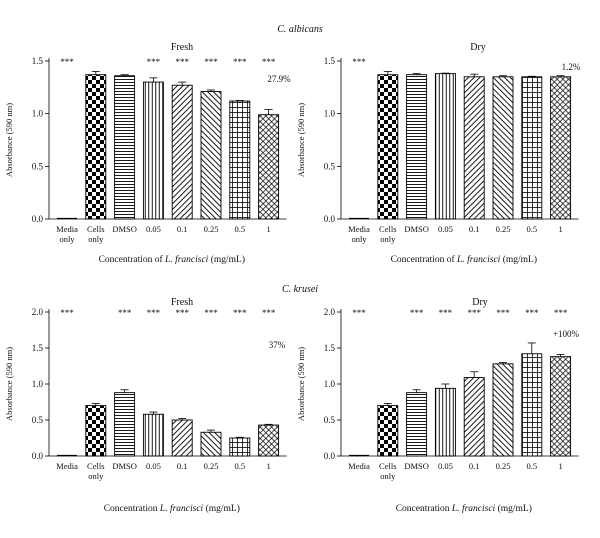  What do you see at coordinates (300, 29) in the screenshot?
I see `organism-heading-albicans: C. albicans` at bounding box center [300, 29].